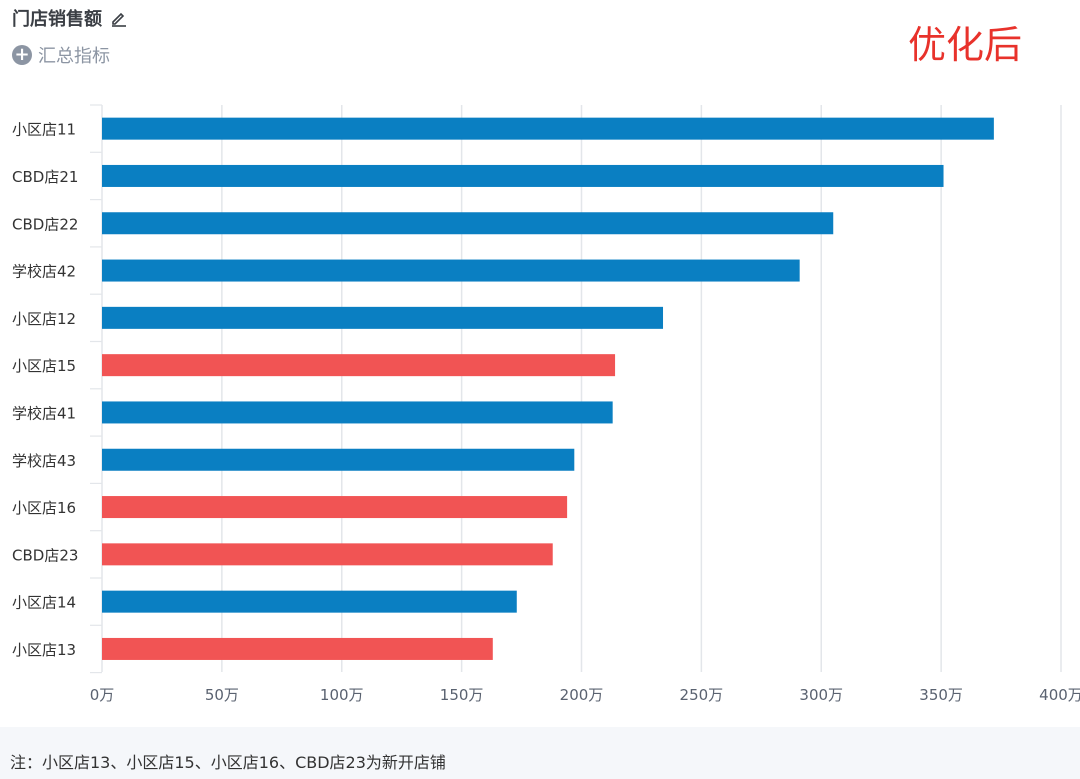 The height and width of the screenshot is (779, 1080). Describe the element at coordinates (228, 762) in the screenshot. I see `footnote: 注：小区店13、小区店15、小区店16、CBD店23为新开店铺` at that location.